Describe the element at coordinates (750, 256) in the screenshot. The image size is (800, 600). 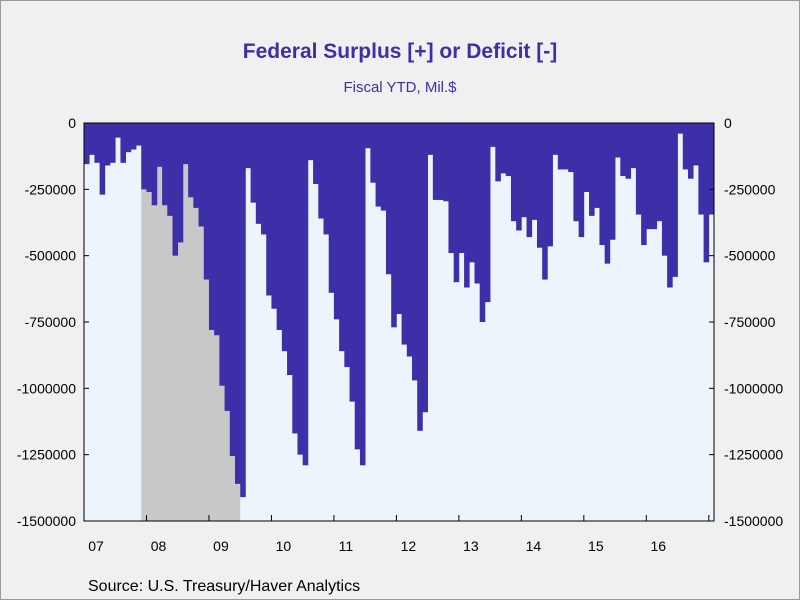
I see `y-tick-label-right: -500000` at that location.